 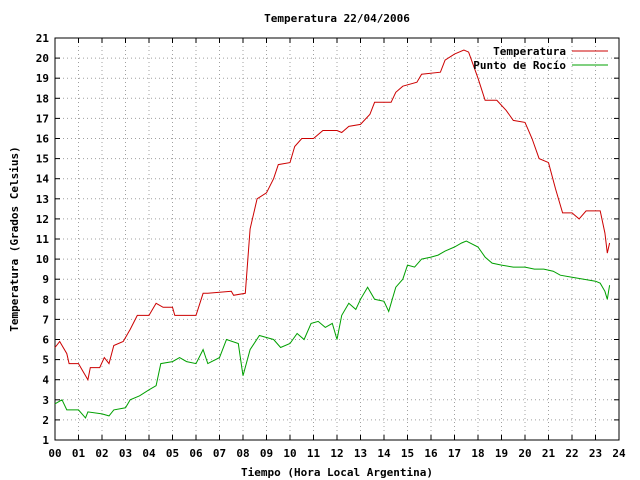 I want to click on x-tick-label: 16, so click(x=431, y=453).